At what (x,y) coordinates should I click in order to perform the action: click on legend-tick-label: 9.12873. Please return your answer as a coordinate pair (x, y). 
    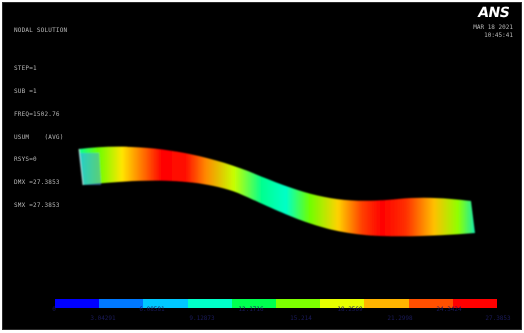
    Looking at the image, I should click on (202, 318).